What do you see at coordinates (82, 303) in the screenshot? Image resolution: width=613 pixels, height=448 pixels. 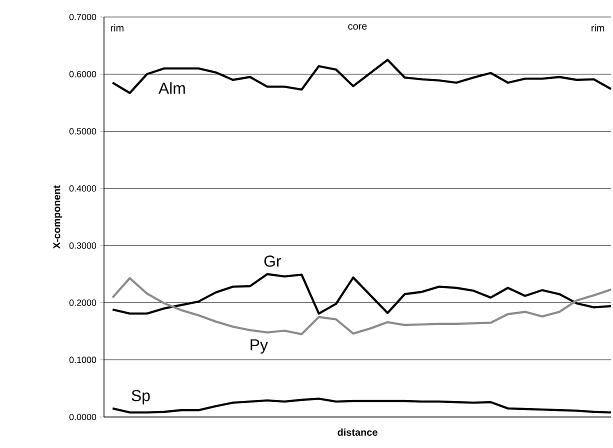 I see `y-tick-label: 0.2000` at bounding box center [82, 303].